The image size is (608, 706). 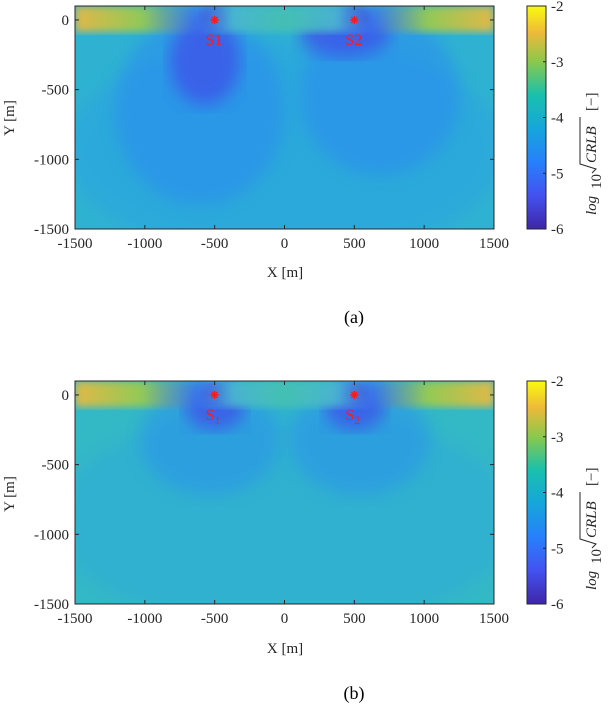 I want to click on colorbar-label-sub-a: 10, so click(x=597, y=181).